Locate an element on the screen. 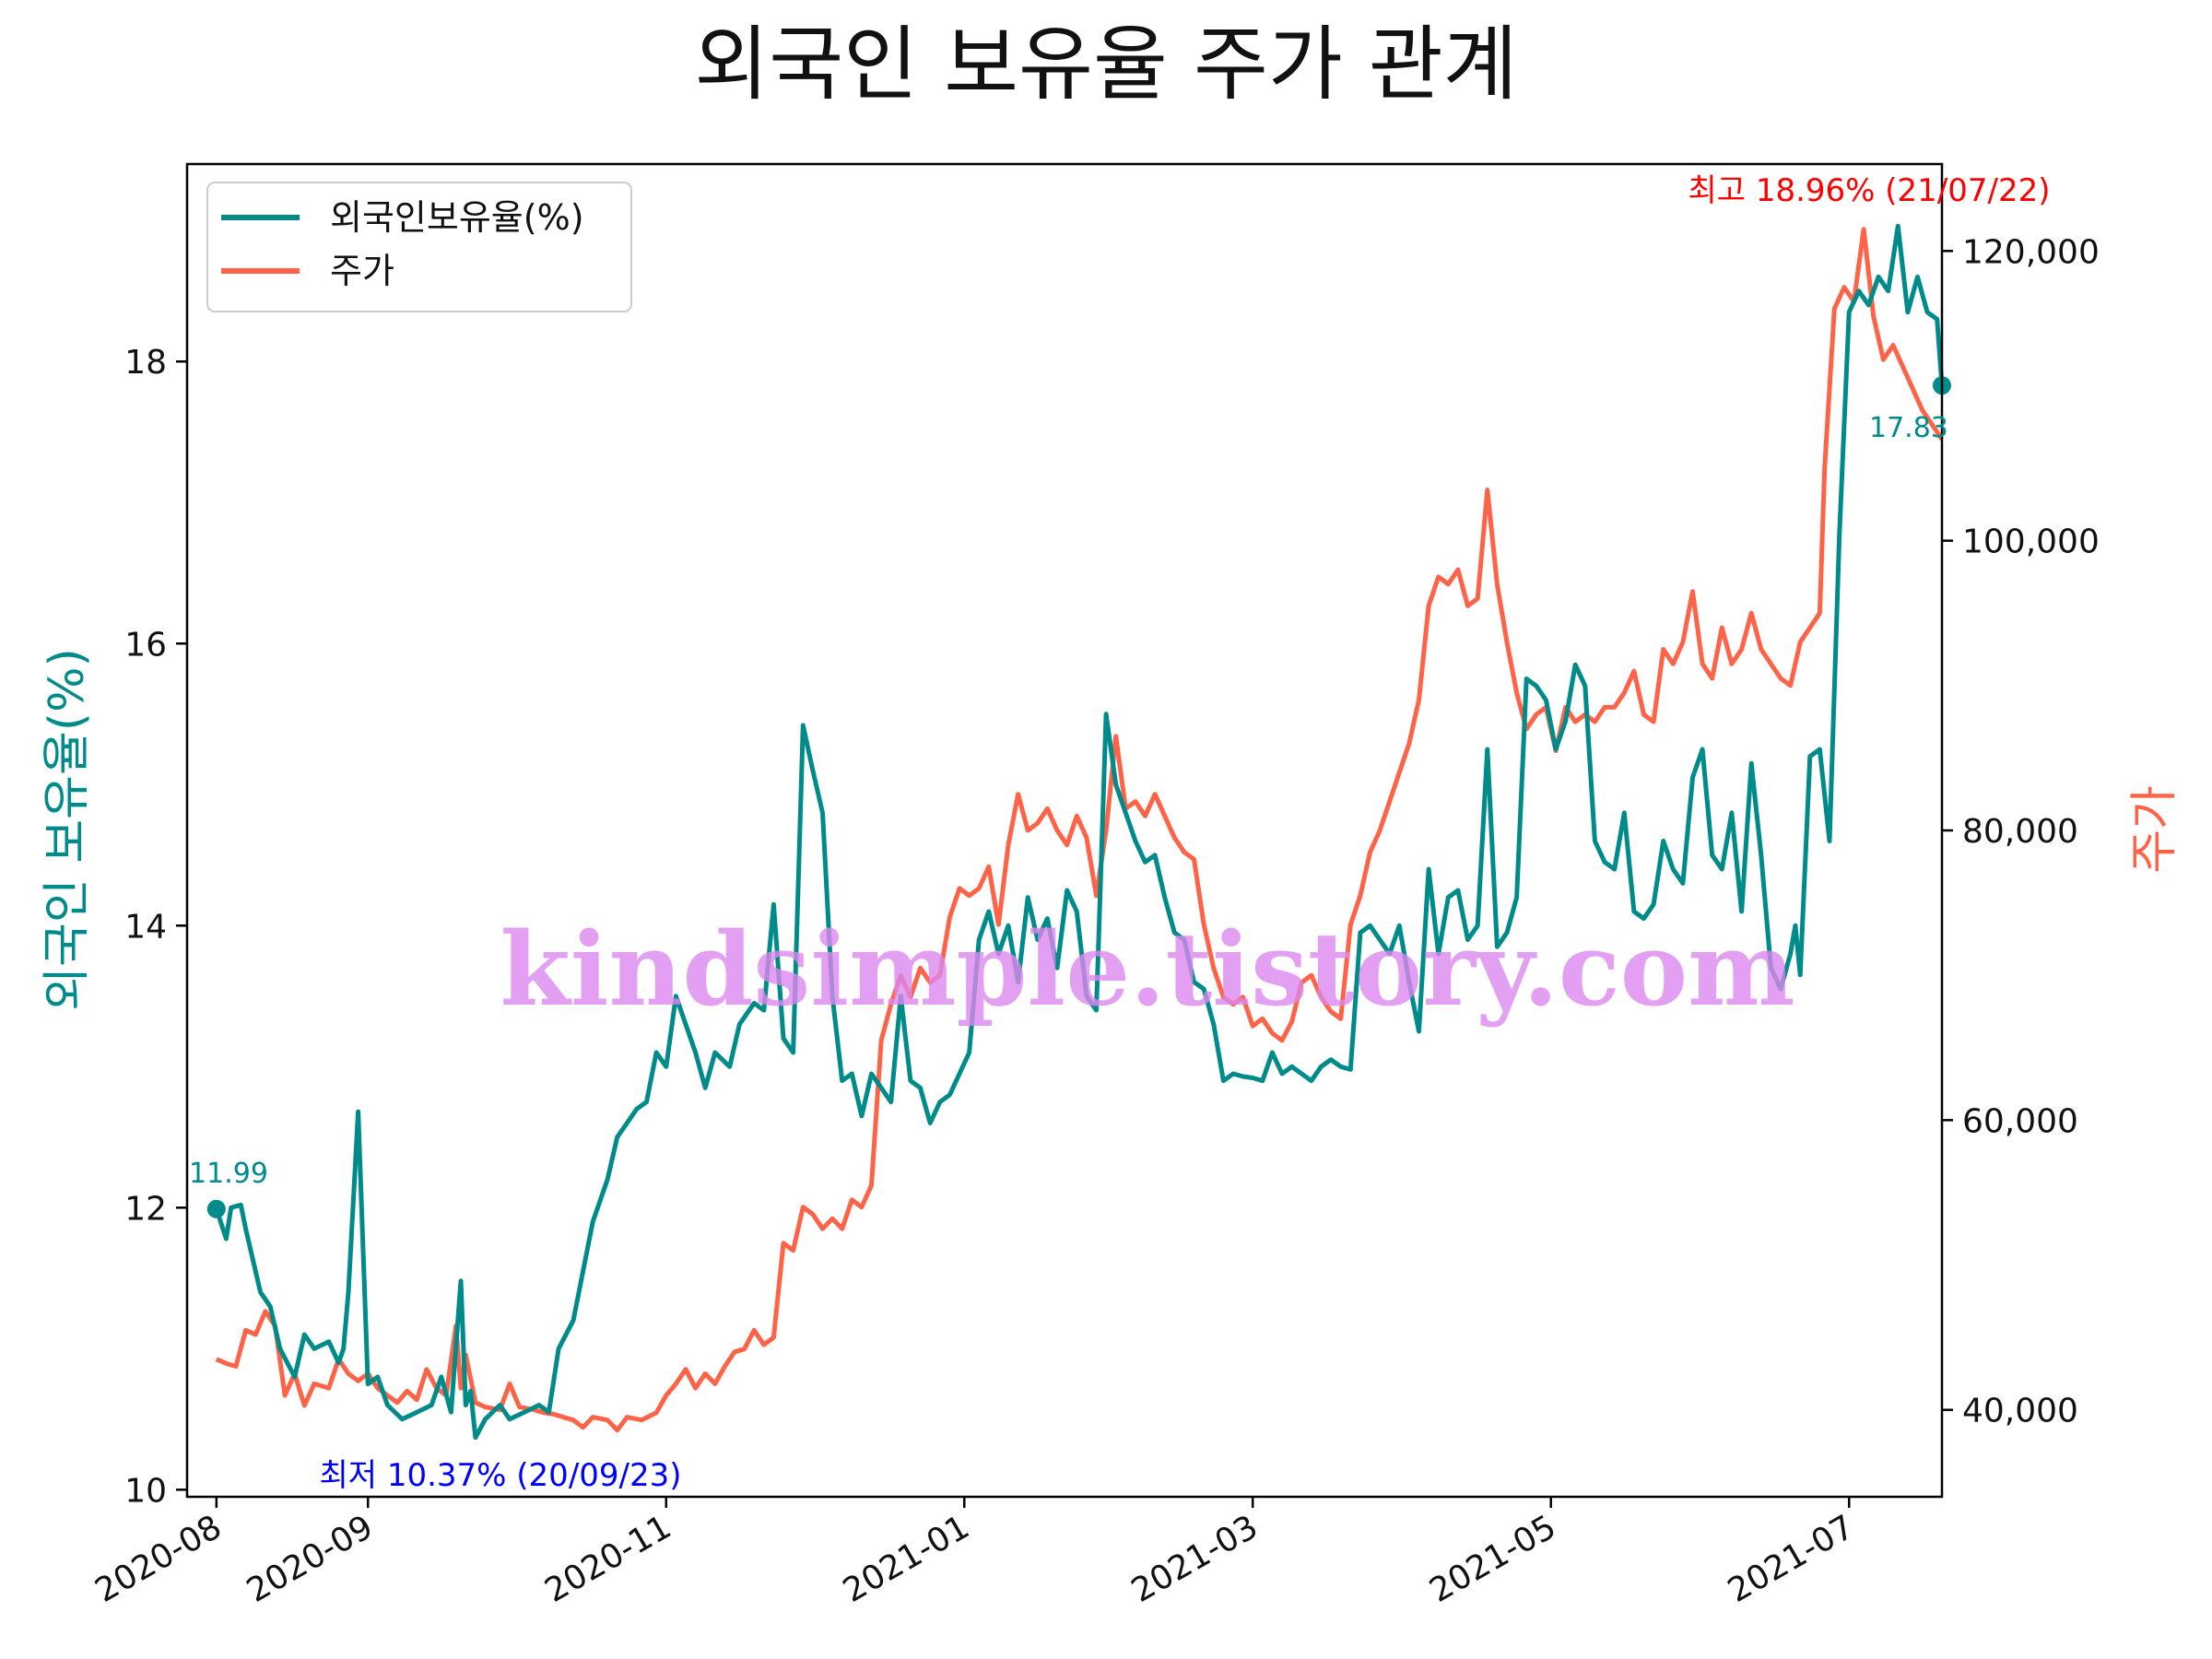  y-right-tick-label: 80,000 is located at coordinates (2020, 832).